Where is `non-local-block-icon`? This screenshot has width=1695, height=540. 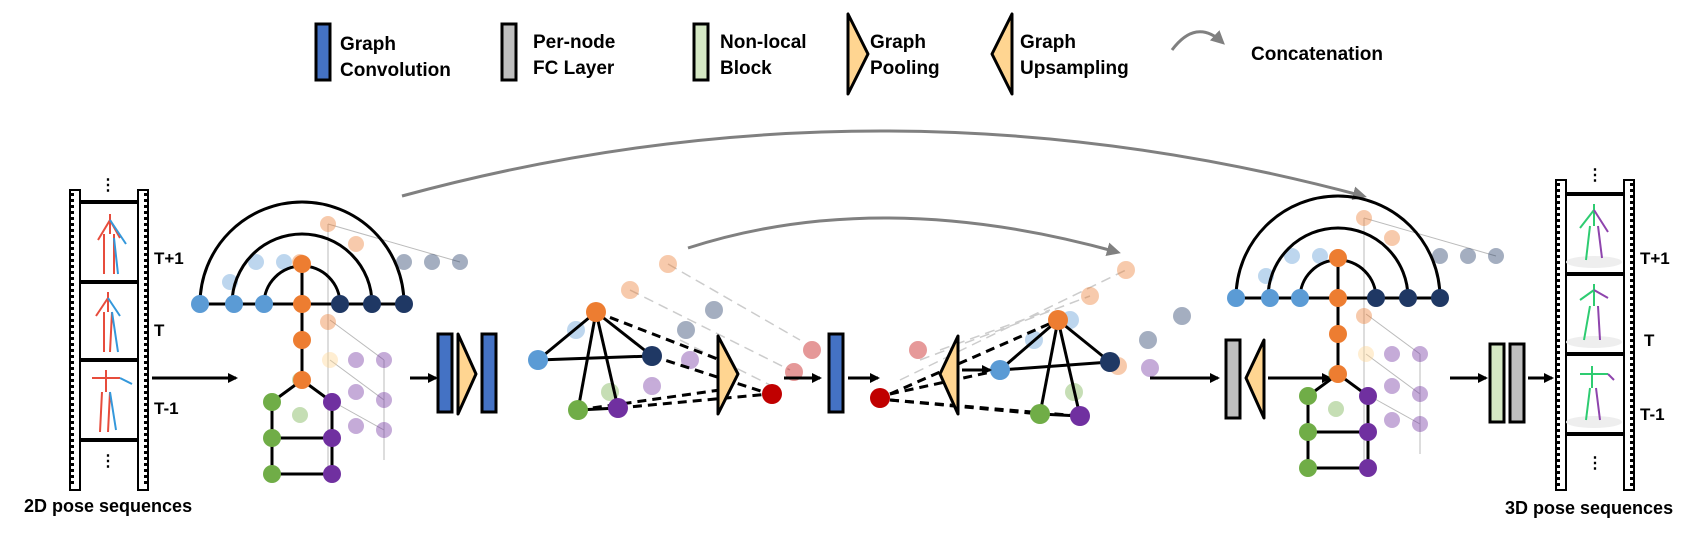 non-local-block-icon is located at coordinates (701, 52).